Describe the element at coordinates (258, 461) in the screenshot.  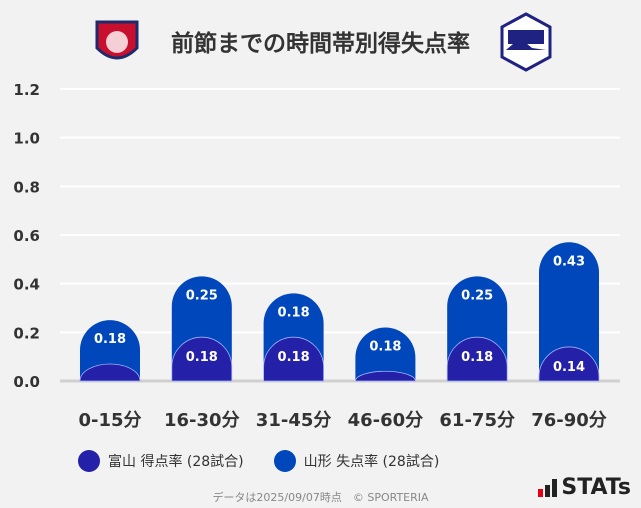
I see `legend: 富山 得点率 (28試合) 山形 失点率 (28試合)` at that location.